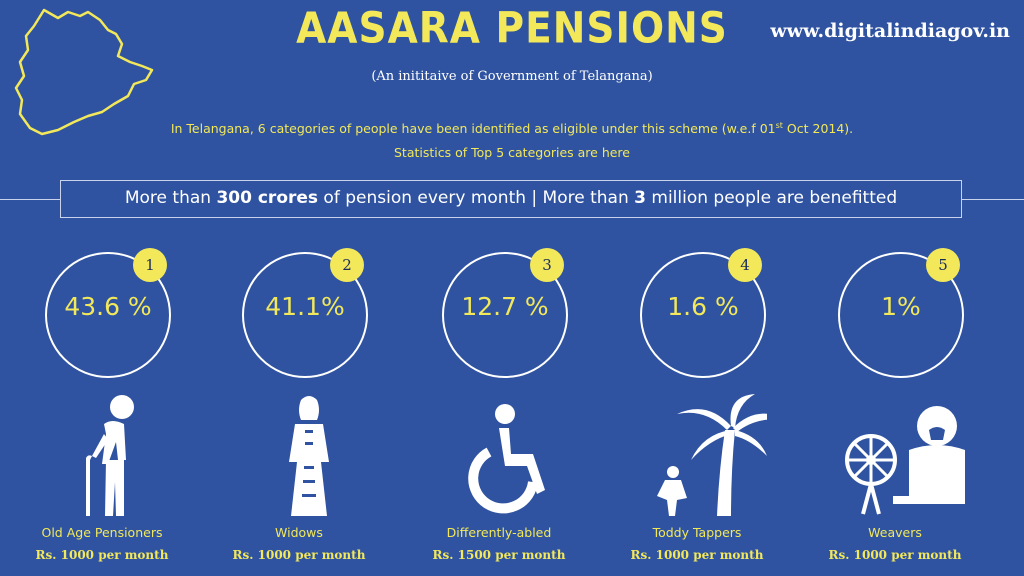 This screenshot has width=1024, height=576. What do you see at coordinates (299, 532) in the screenshot?
I see `category-name: Widows` at bounding box center [299, 532].